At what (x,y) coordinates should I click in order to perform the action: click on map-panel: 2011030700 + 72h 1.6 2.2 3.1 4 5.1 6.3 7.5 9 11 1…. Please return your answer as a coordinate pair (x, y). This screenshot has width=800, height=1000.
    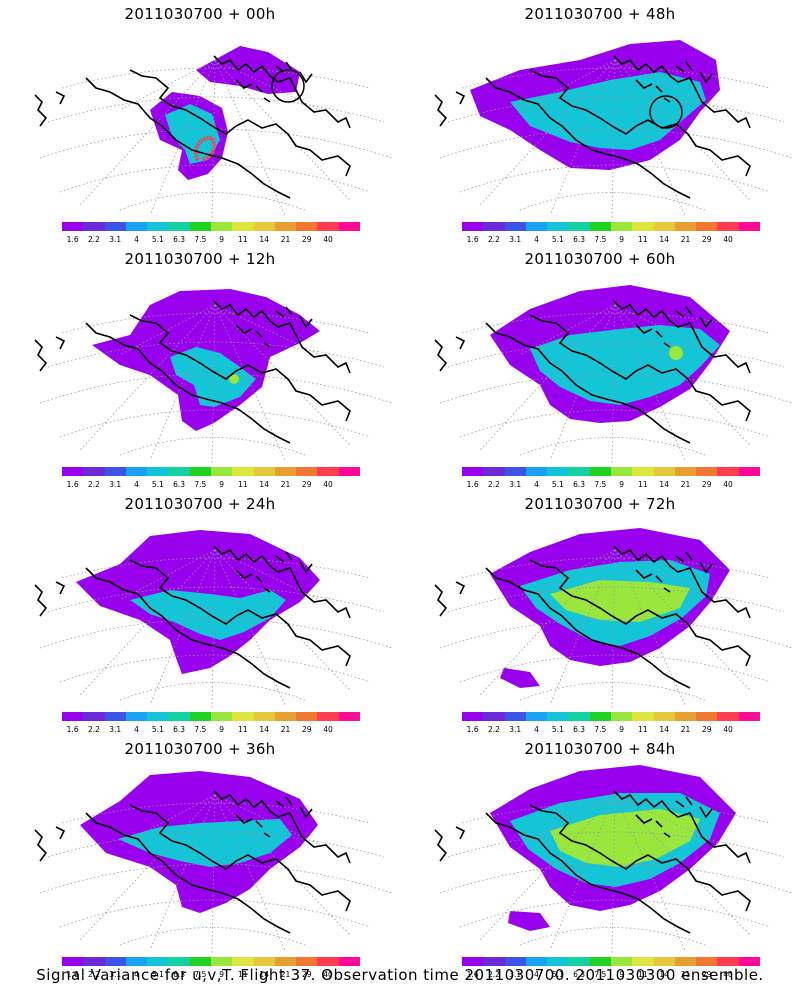
    Looking at the image, I should click on (600, 612).